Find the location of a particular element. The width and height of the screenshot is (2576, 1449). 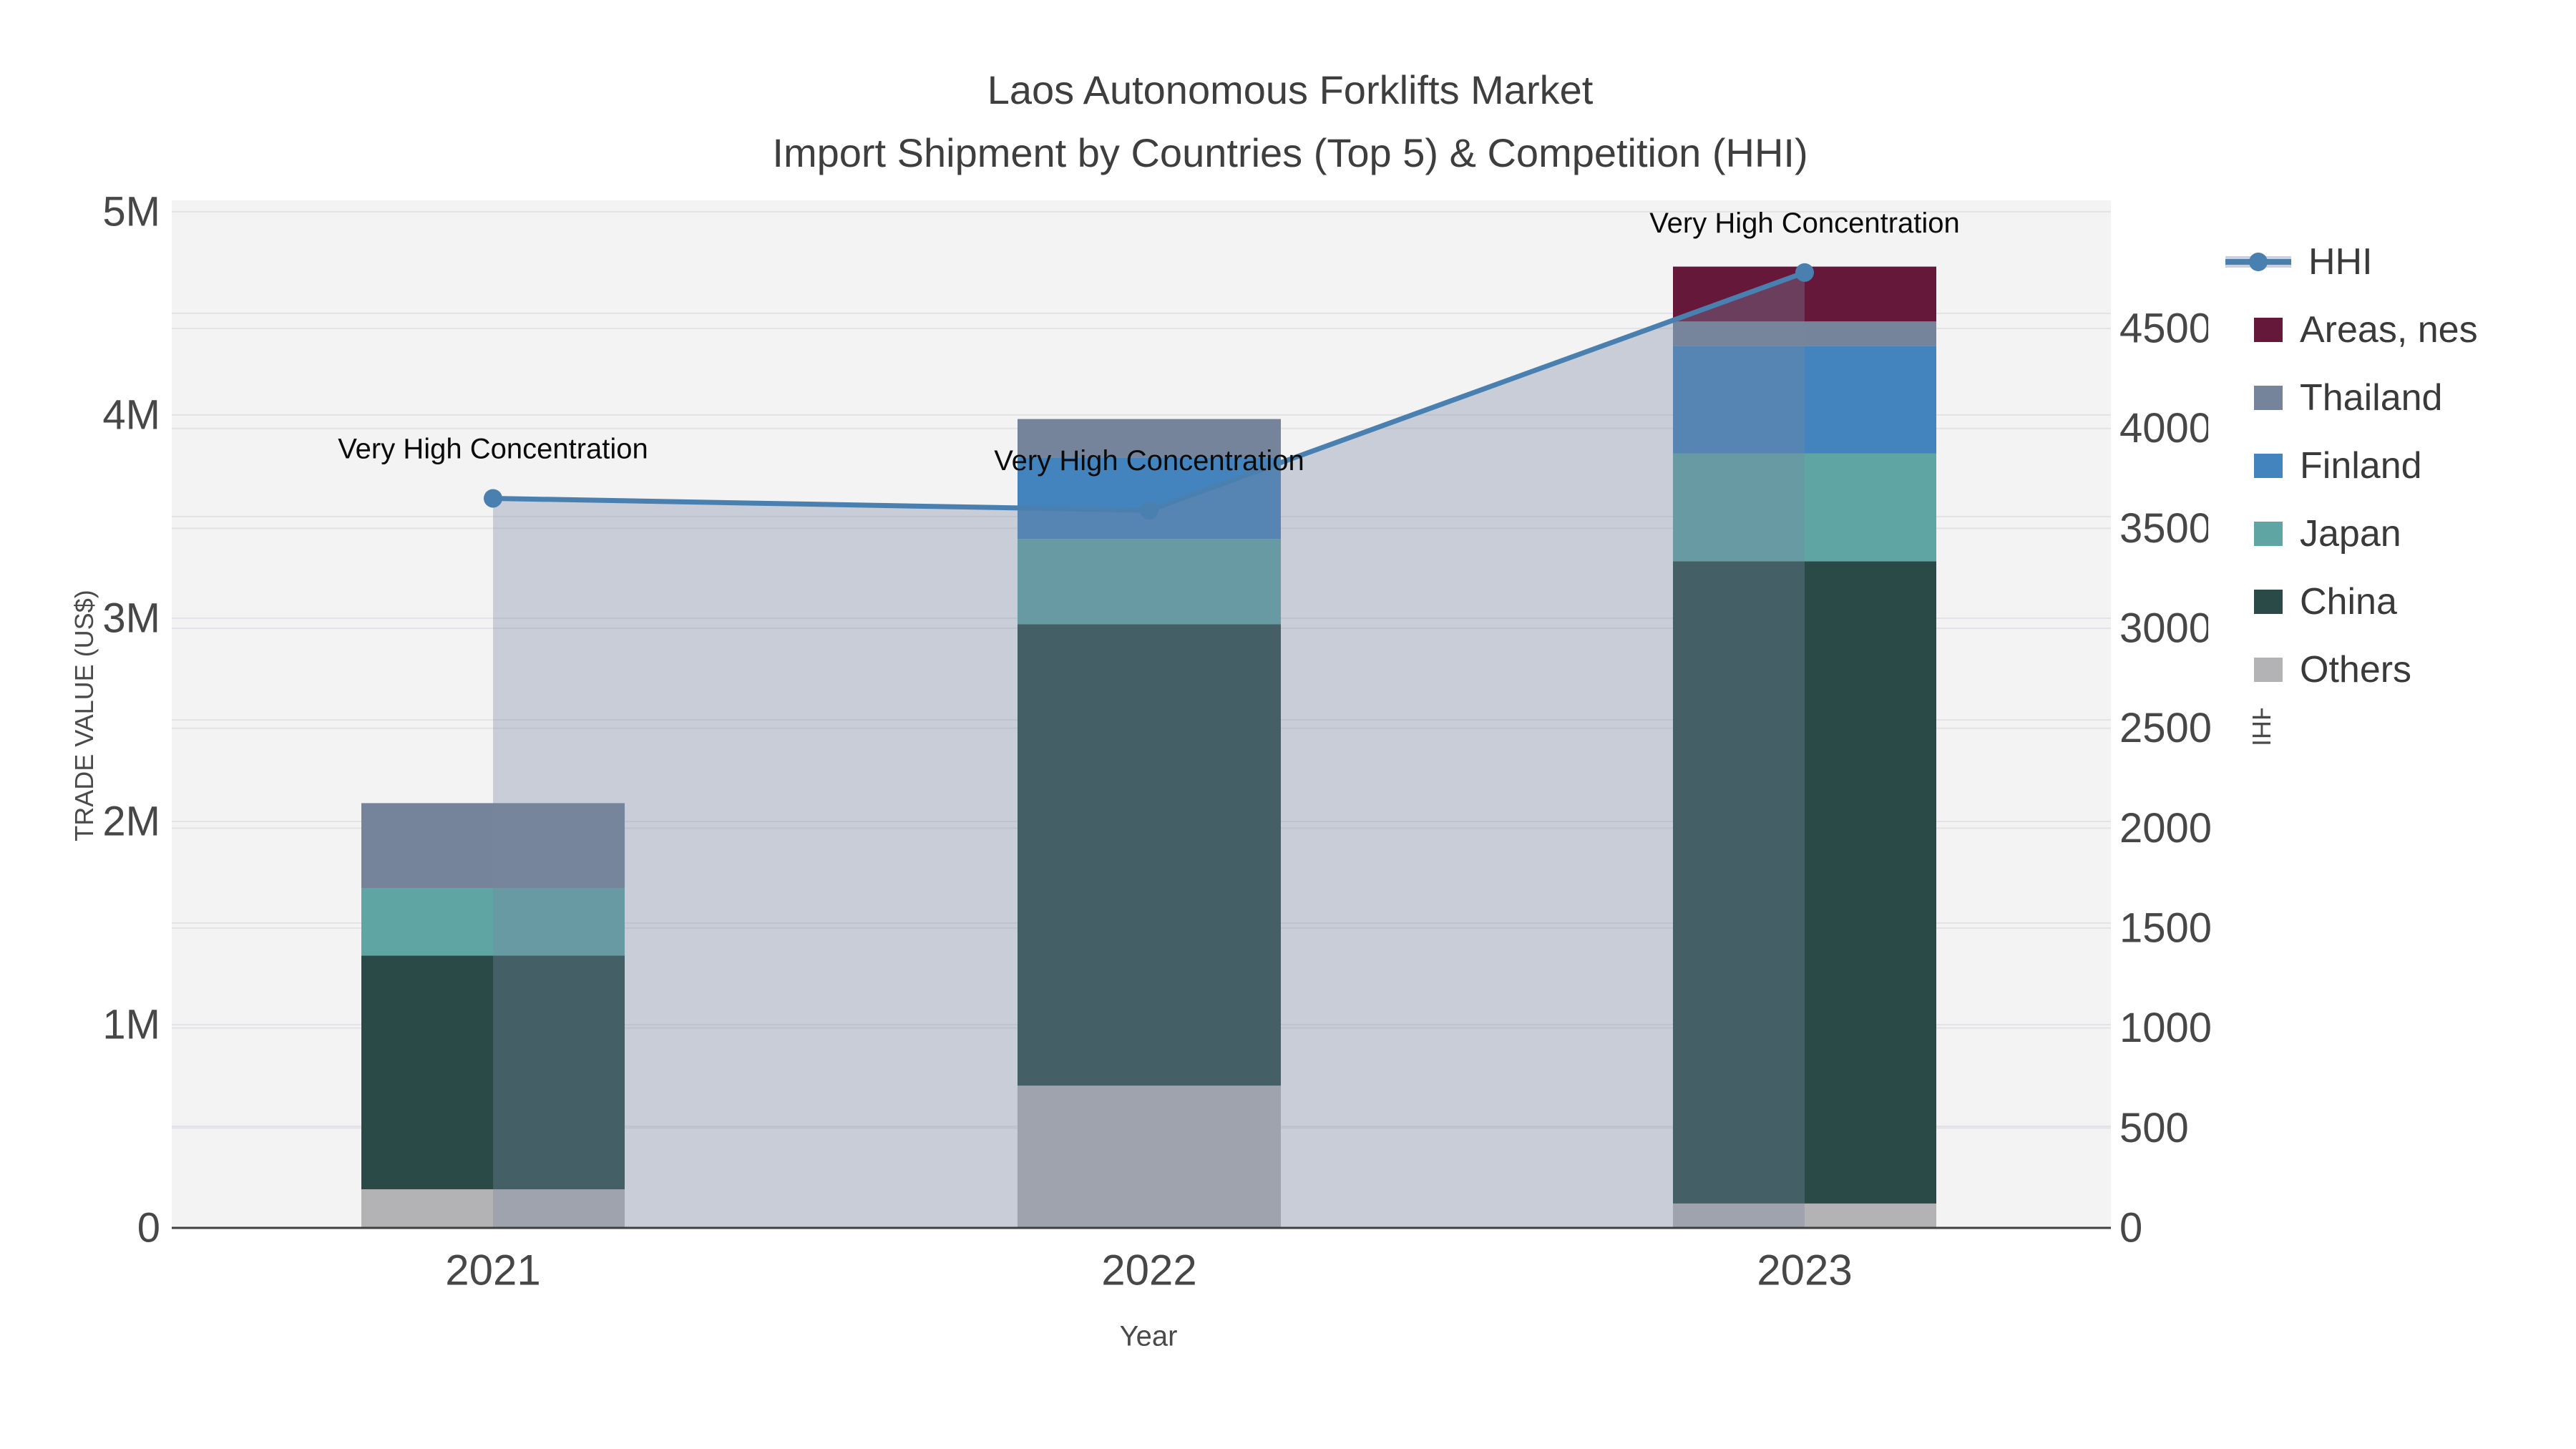

y-left-tick: 4M is located at coordinates (131, 414).